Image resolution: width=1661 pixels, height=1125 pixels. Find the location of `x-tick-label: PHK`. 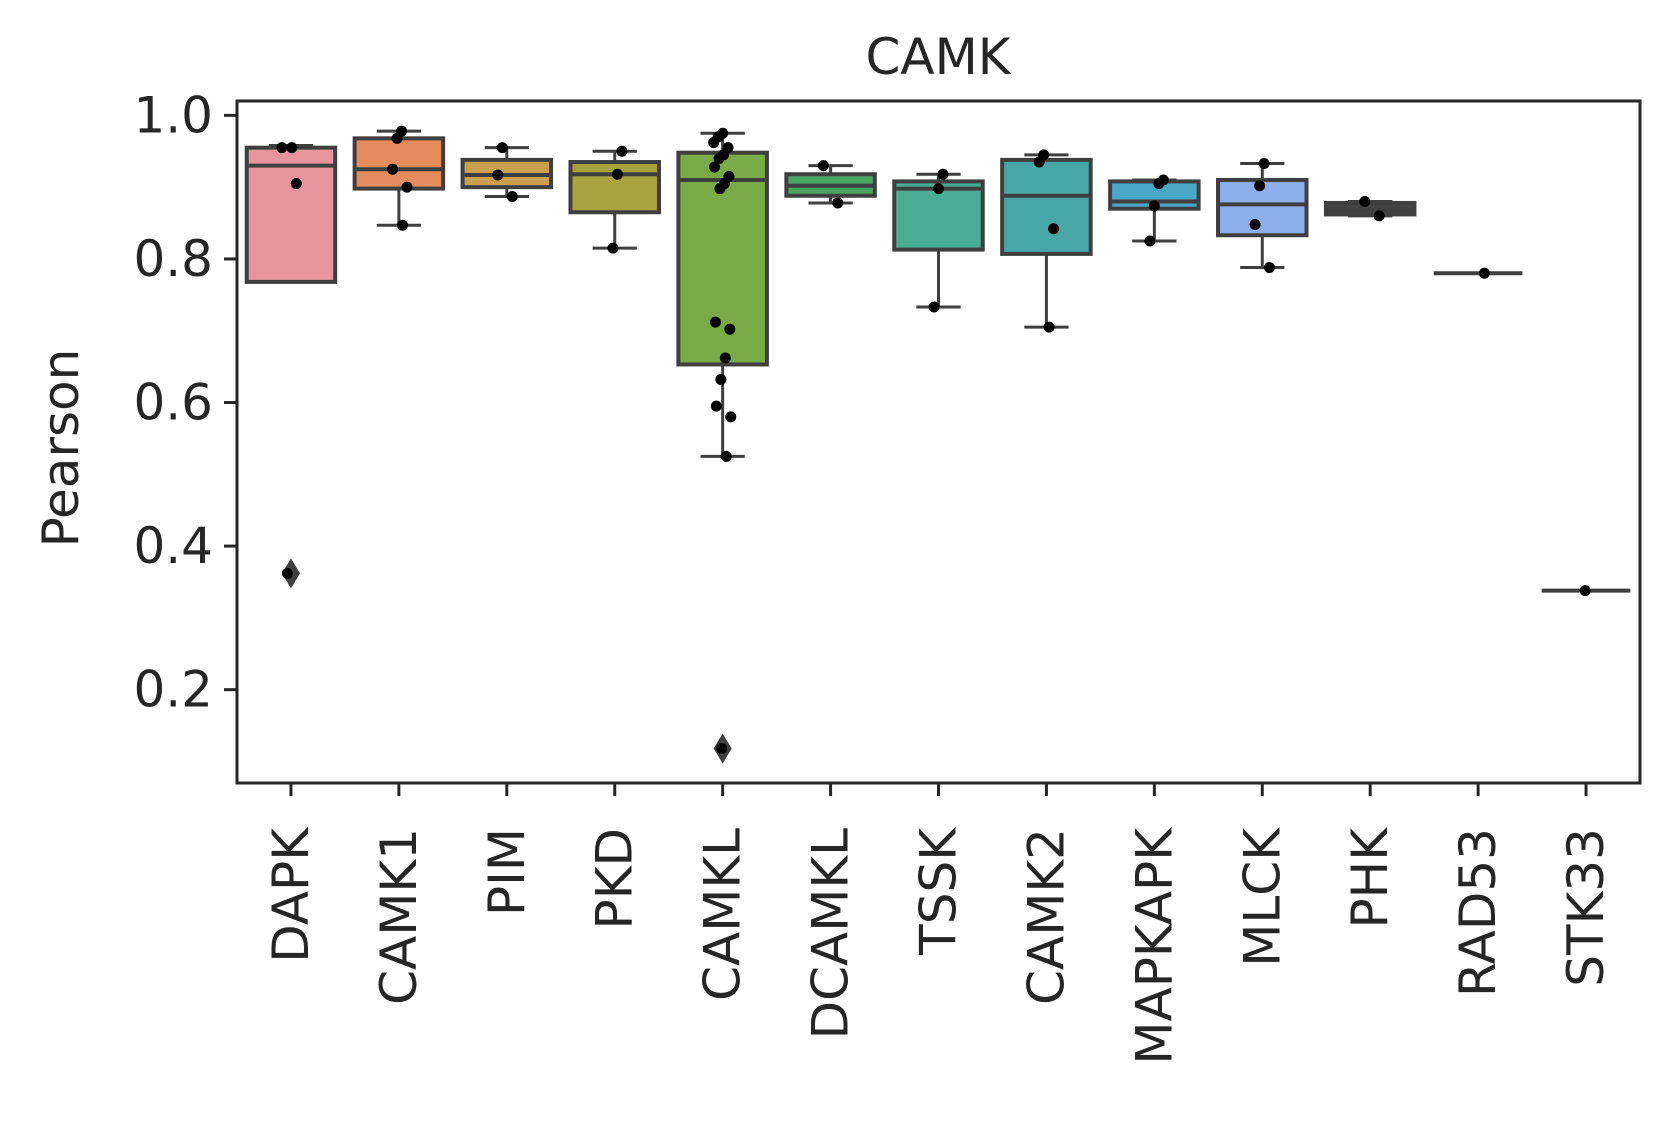

x-tick-label: PHK is located at coordinates (1370, 878).